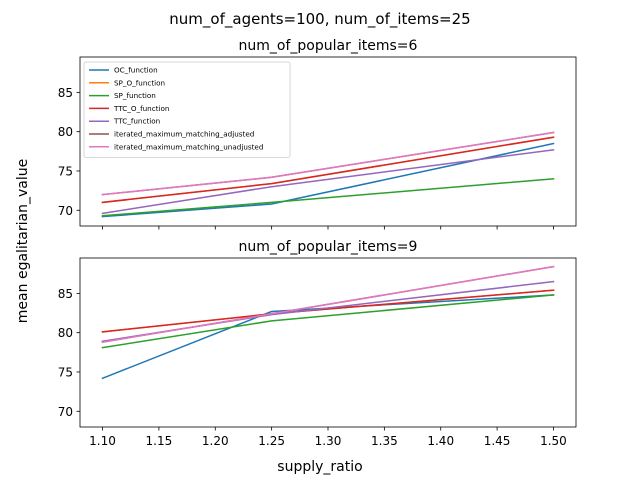 The height and width of the screenshot is (480, 640). I want to click on legend-label: iterated_maximum_matching_unadjusted, so click(188, 146).